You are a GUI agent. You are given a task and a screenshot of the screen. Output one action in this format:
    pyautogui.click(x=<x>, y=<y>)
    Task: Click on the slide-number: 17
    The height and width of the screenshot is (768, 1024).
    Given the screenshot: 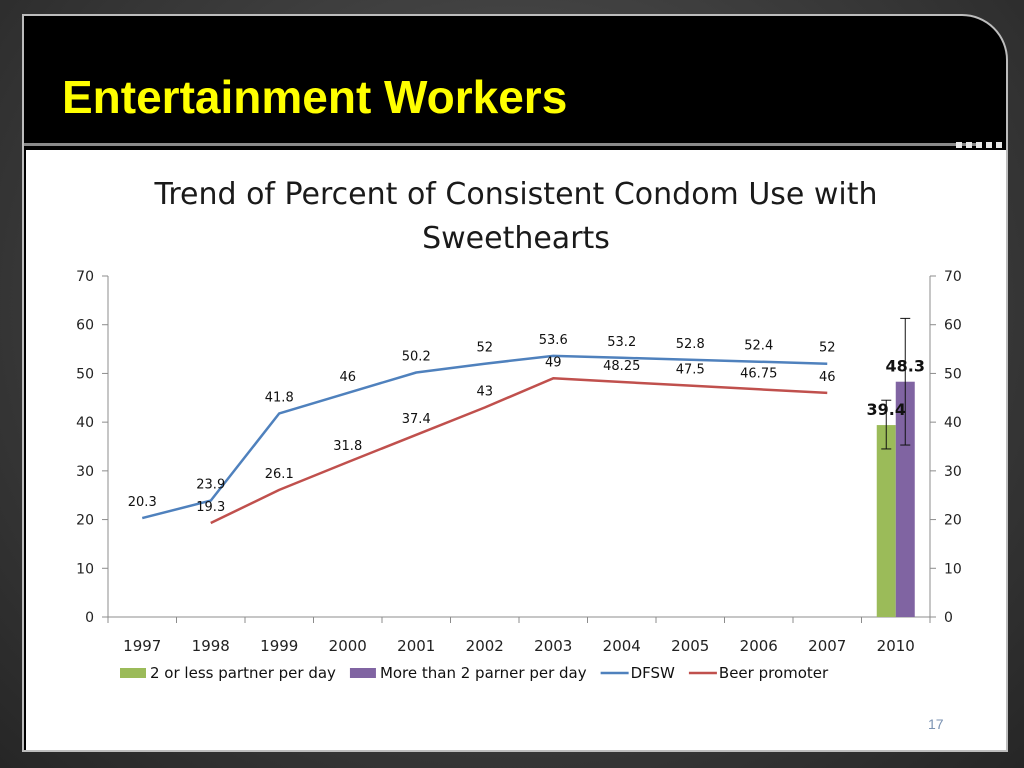 What is the action you would take?
    pyautogui.click(x=936, y=724)
    